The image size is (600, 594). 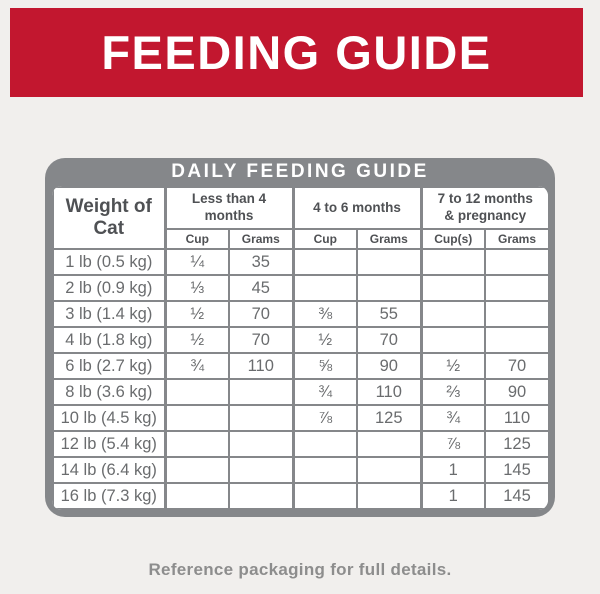 I want to click on banner-title: FEEDING GUIDE, so click(x=296, y=52).